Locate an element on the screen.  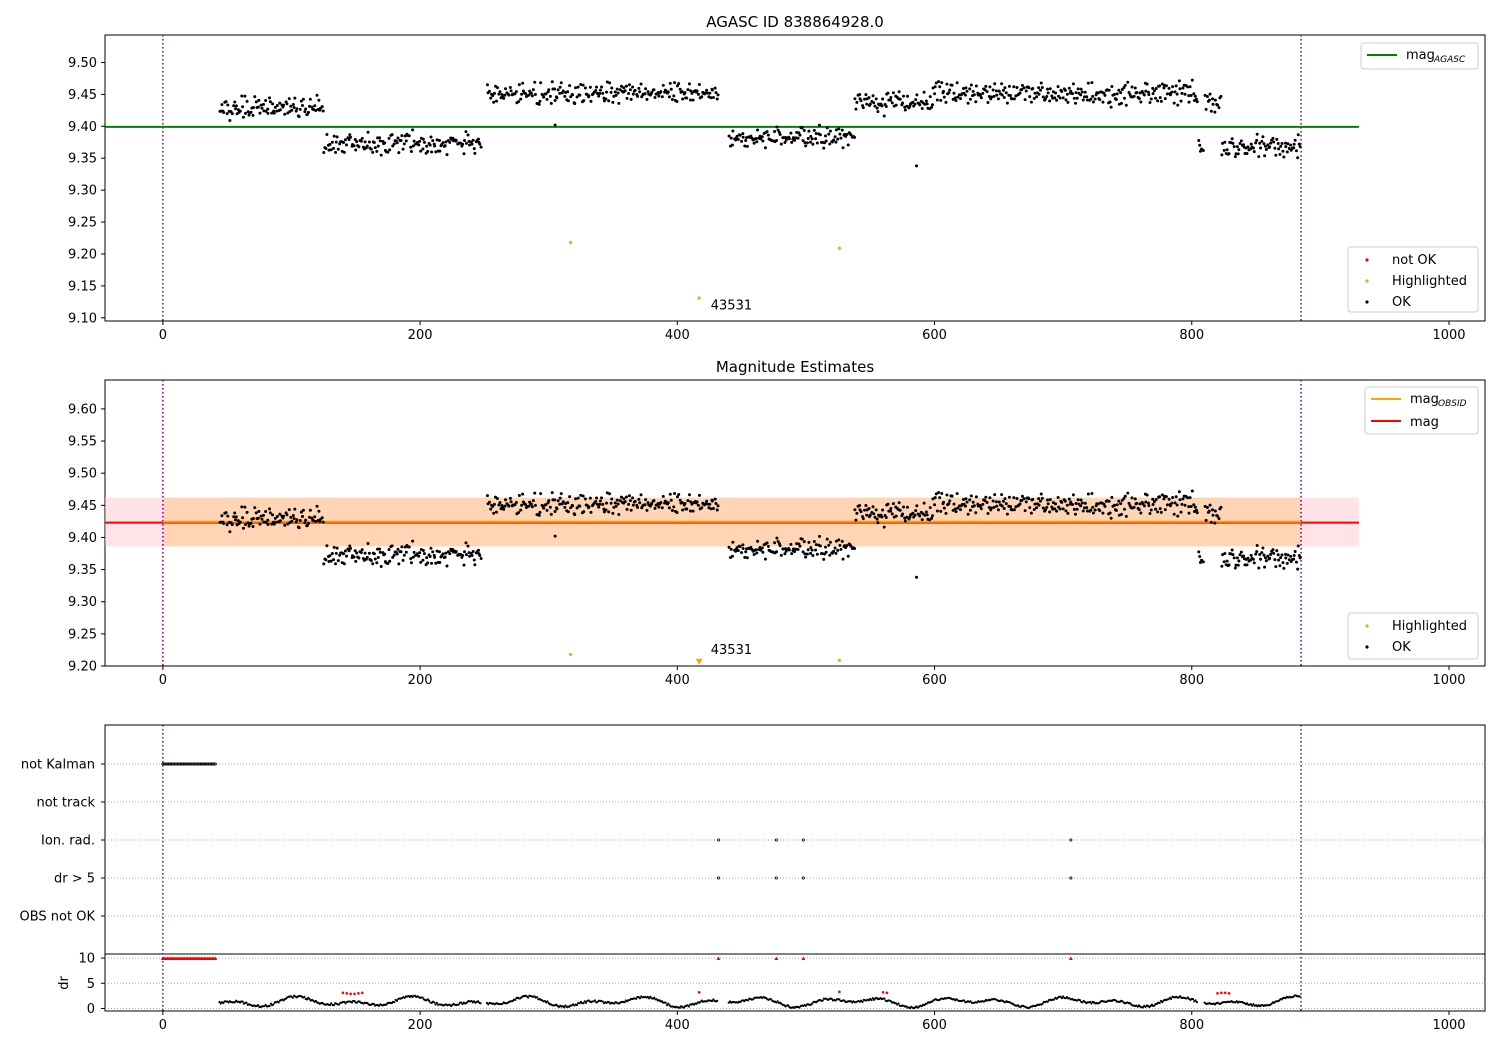
dr-high-point is located at coordinates (699, 992).